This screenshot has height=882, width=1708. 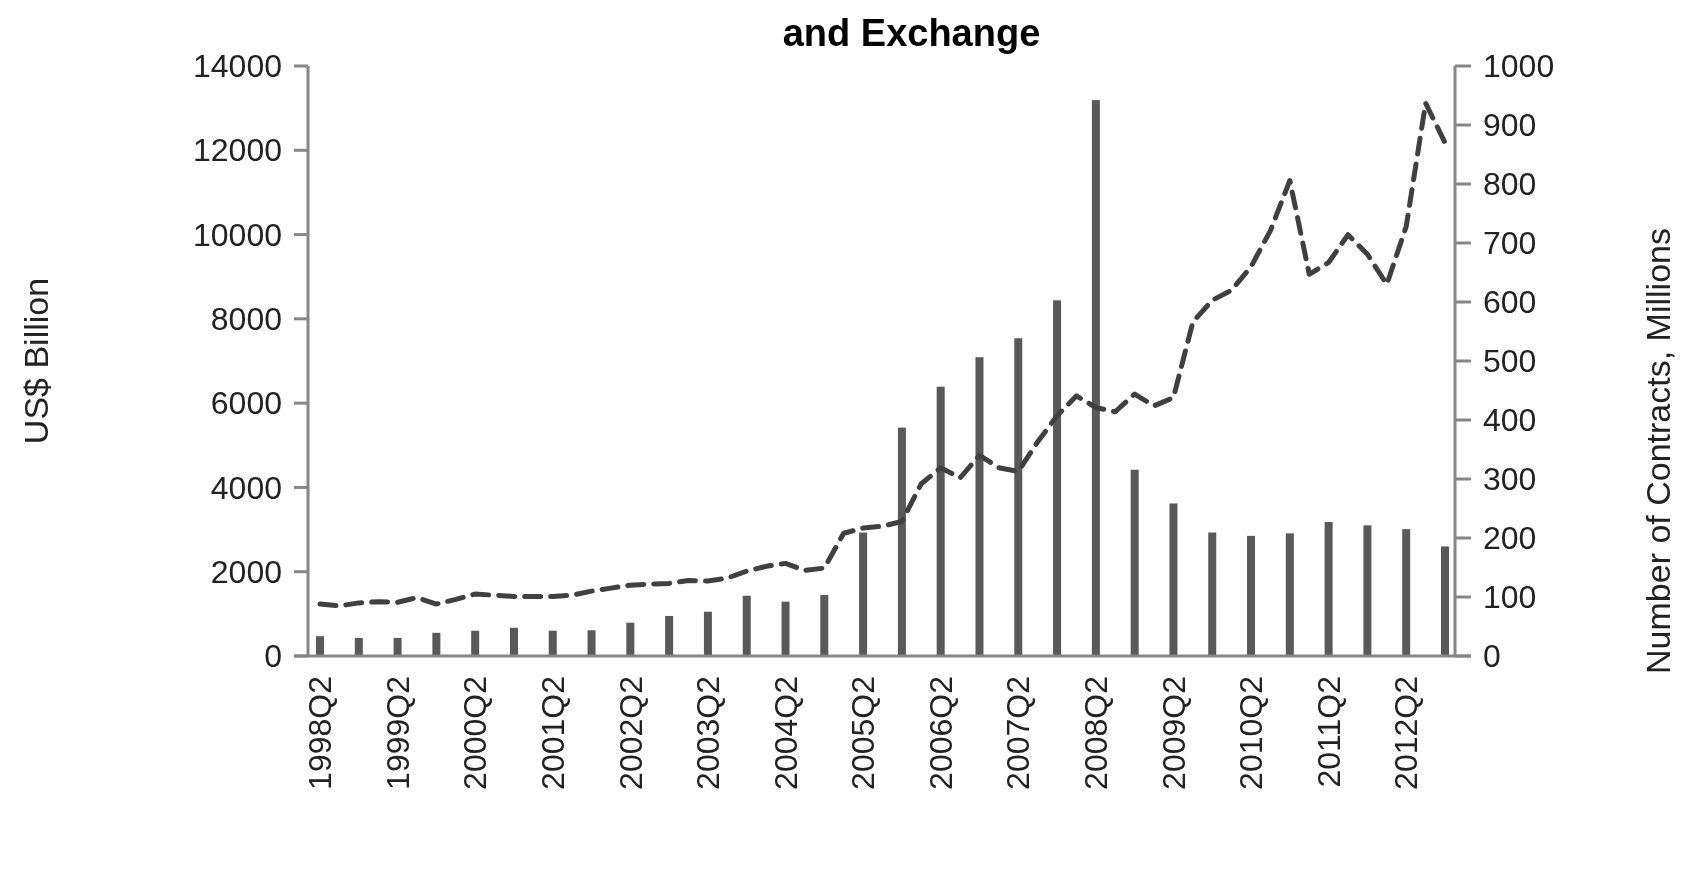 What do you see at coordinates (911, 33) in the screenshot?
I see `chart-title: and Exchange` at bounding box center [911, 33].